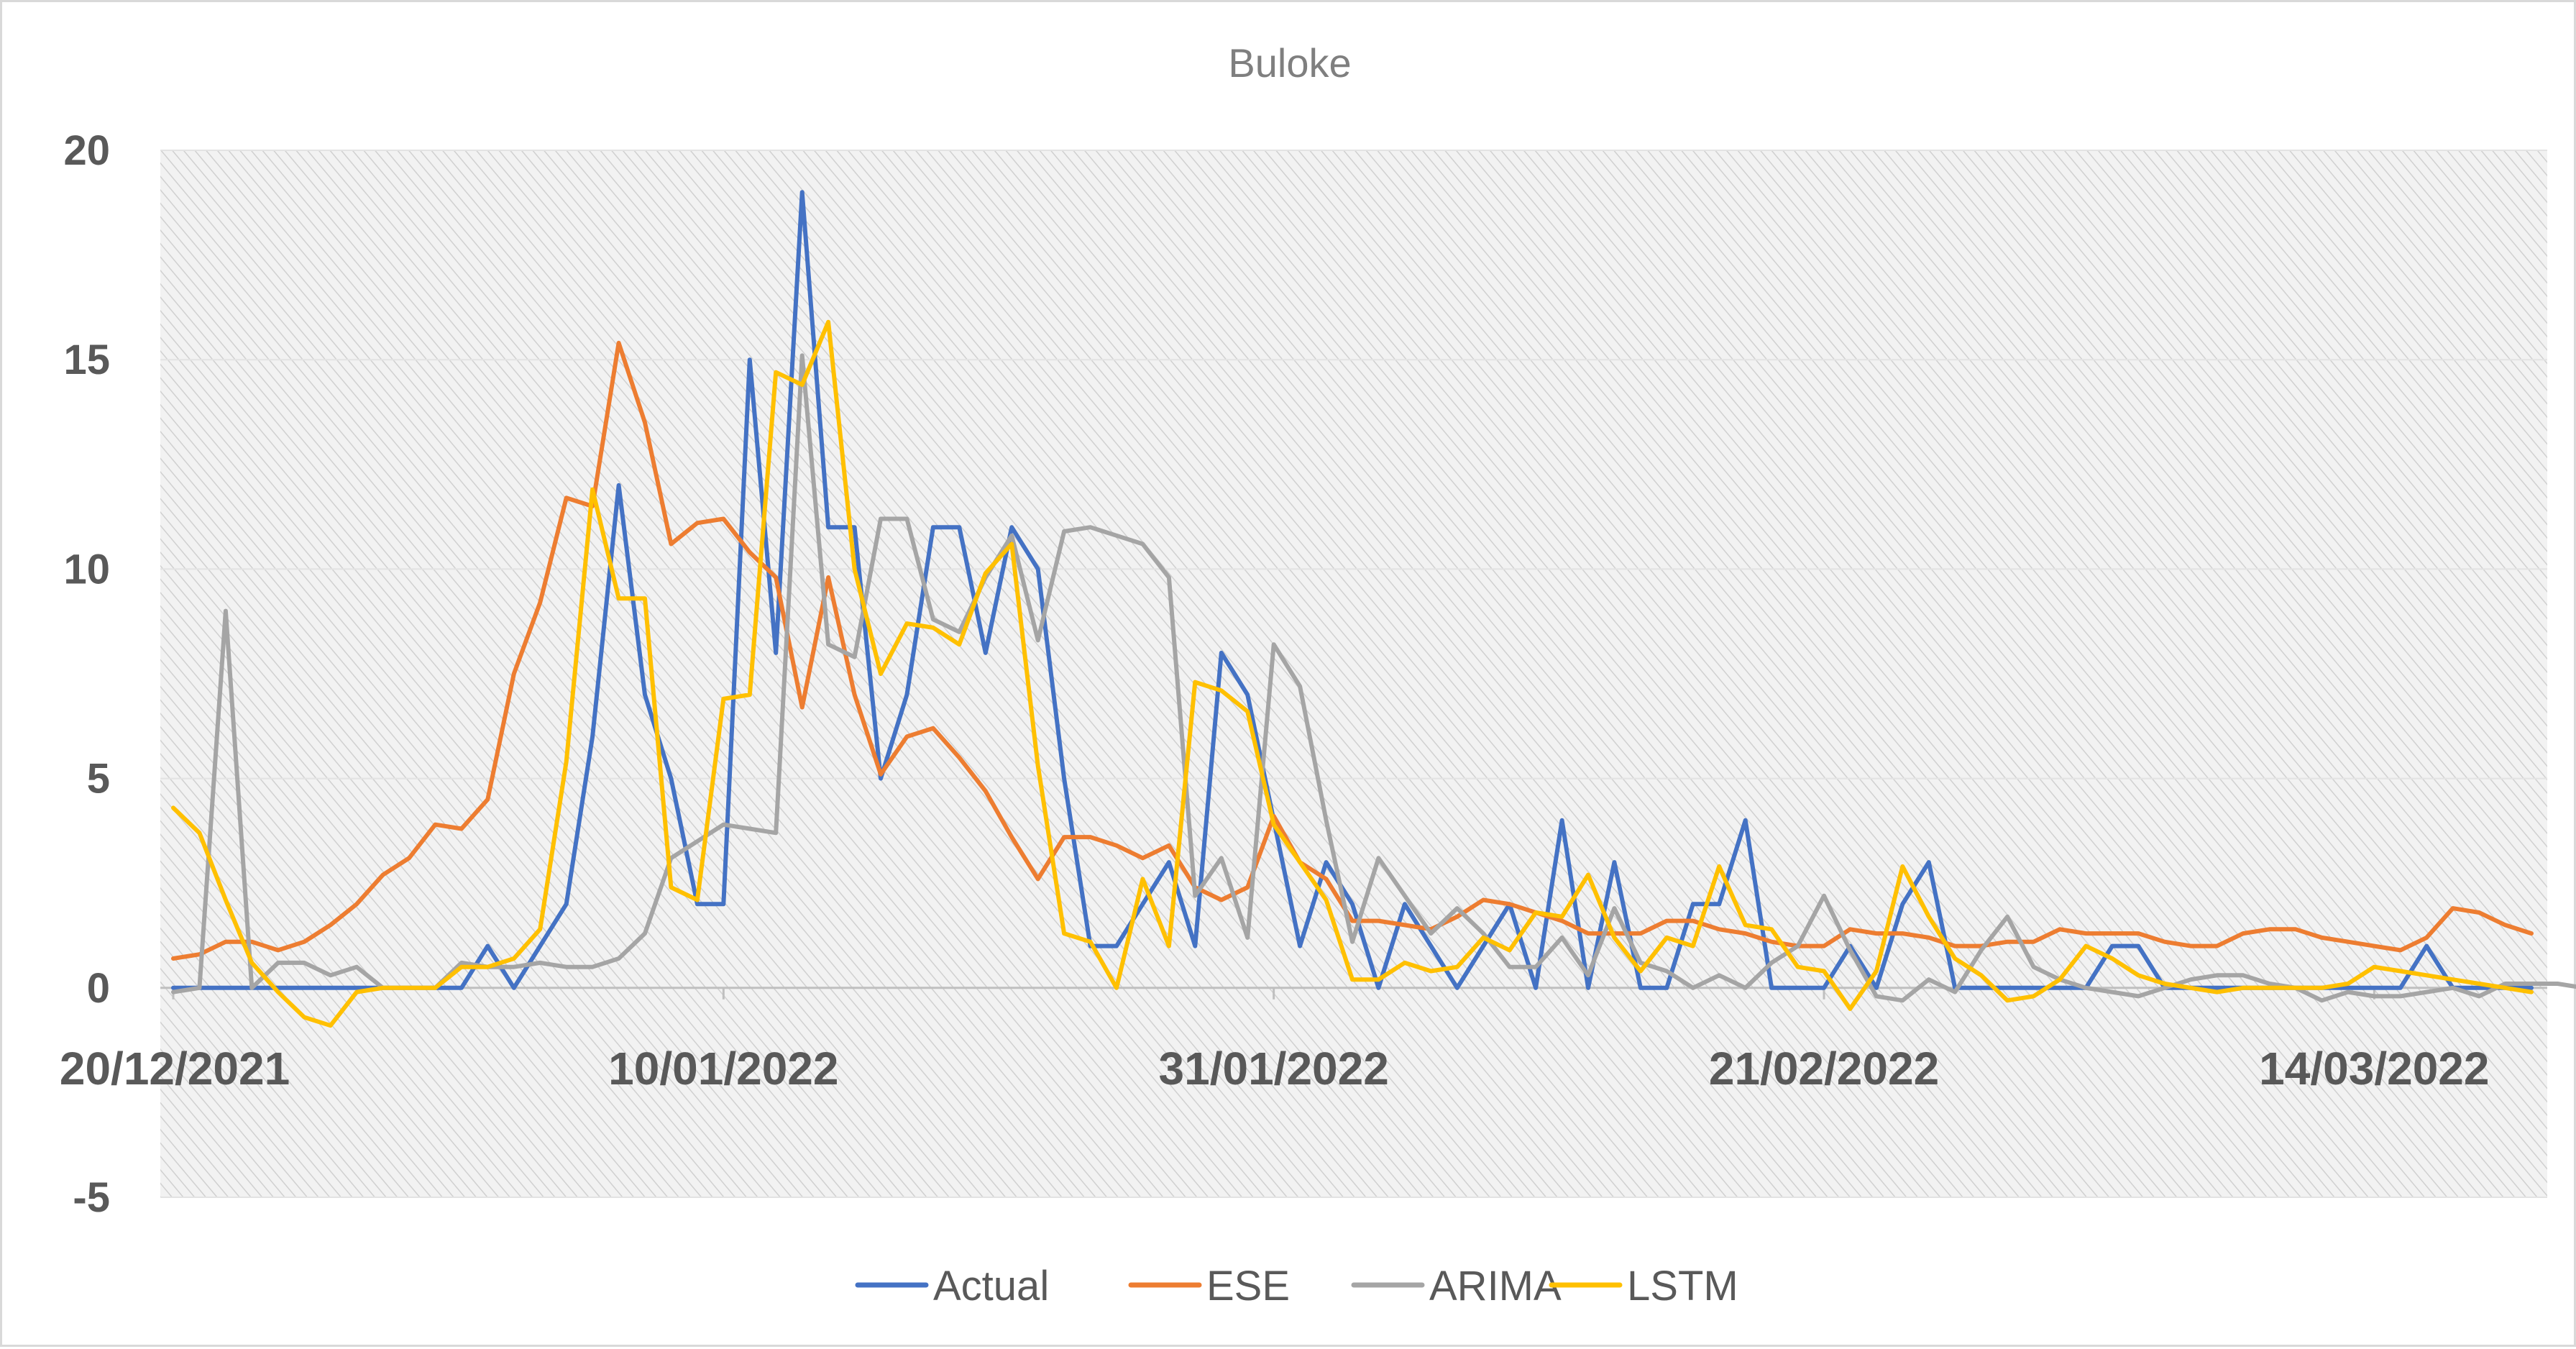  What do you see at coordinates (1496, 1286) in the screenshot?
I see `legend-label-arima: ARIMA` at bounding box center [1496, 1286].